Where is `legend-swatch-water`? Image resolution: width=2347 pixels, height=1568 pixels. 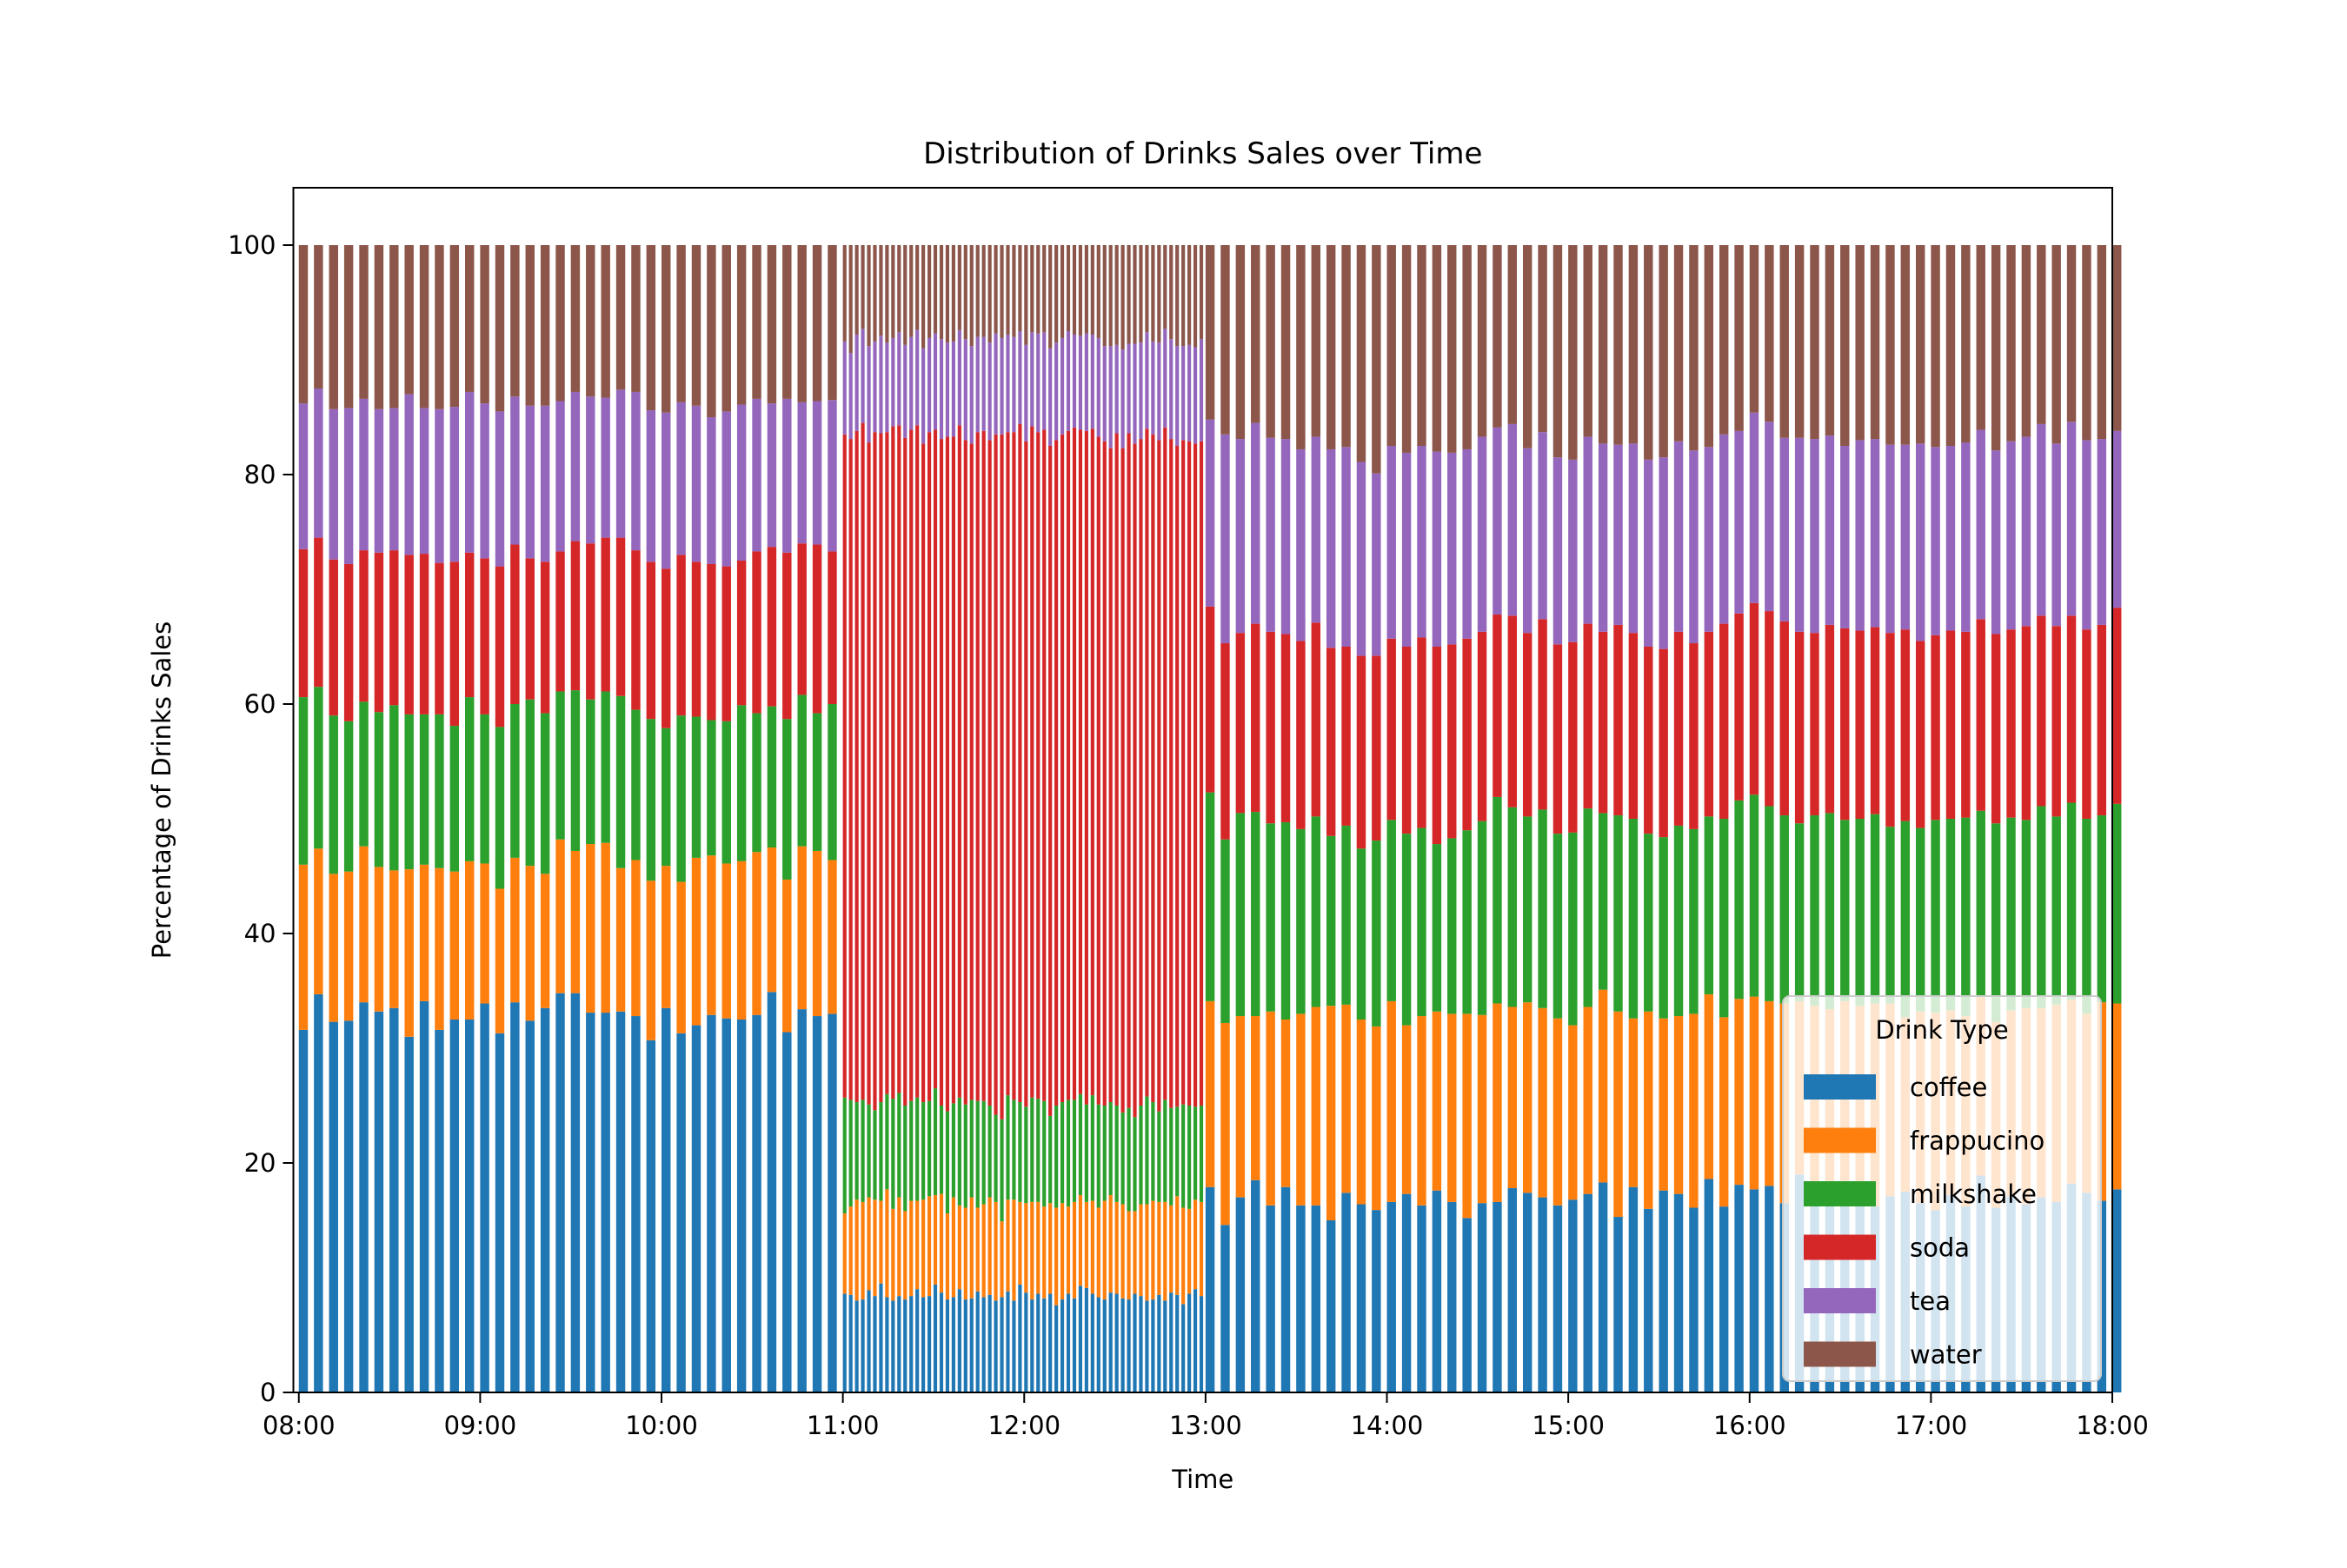 legend-swatch-water is located at coordinates (1840, 1354).